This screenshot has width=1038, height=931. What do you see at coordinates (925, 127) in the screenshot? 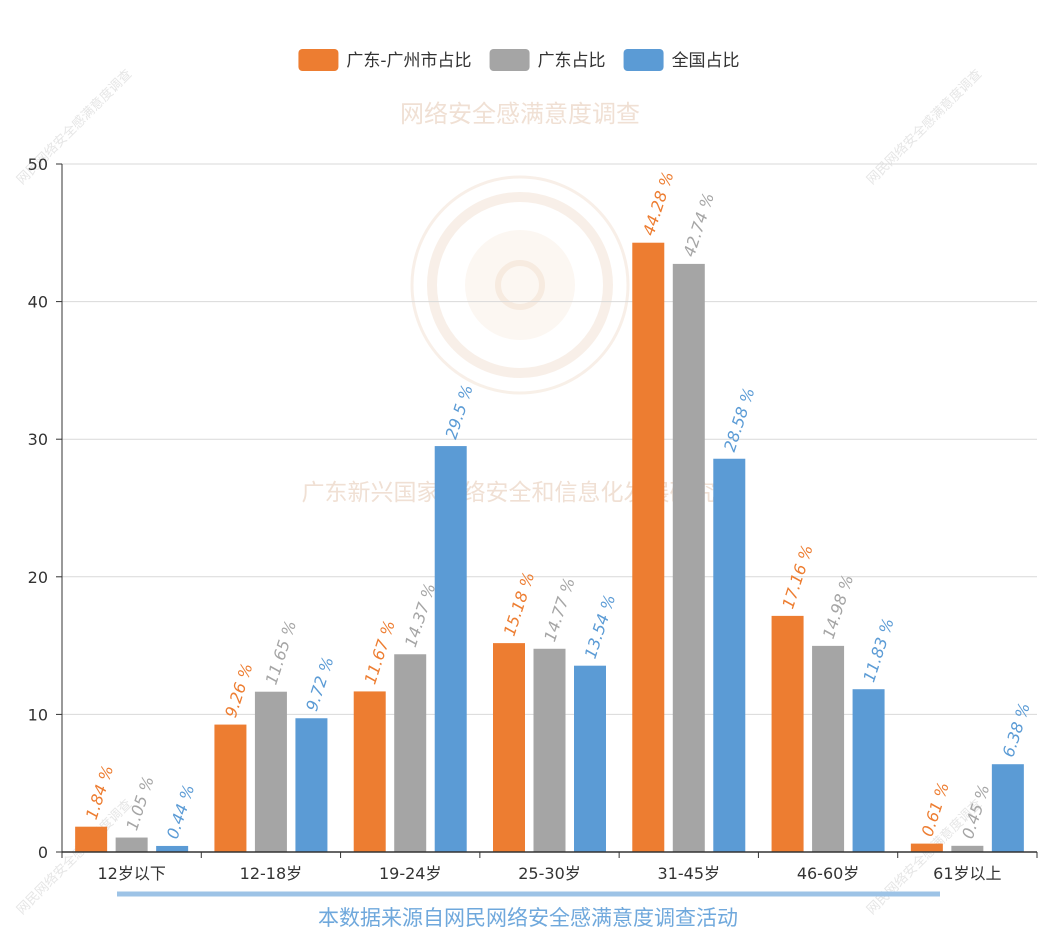
I see `corner-watermark-top-right: 网民网络安全感满意度调查` at bounding box center [925, 127].